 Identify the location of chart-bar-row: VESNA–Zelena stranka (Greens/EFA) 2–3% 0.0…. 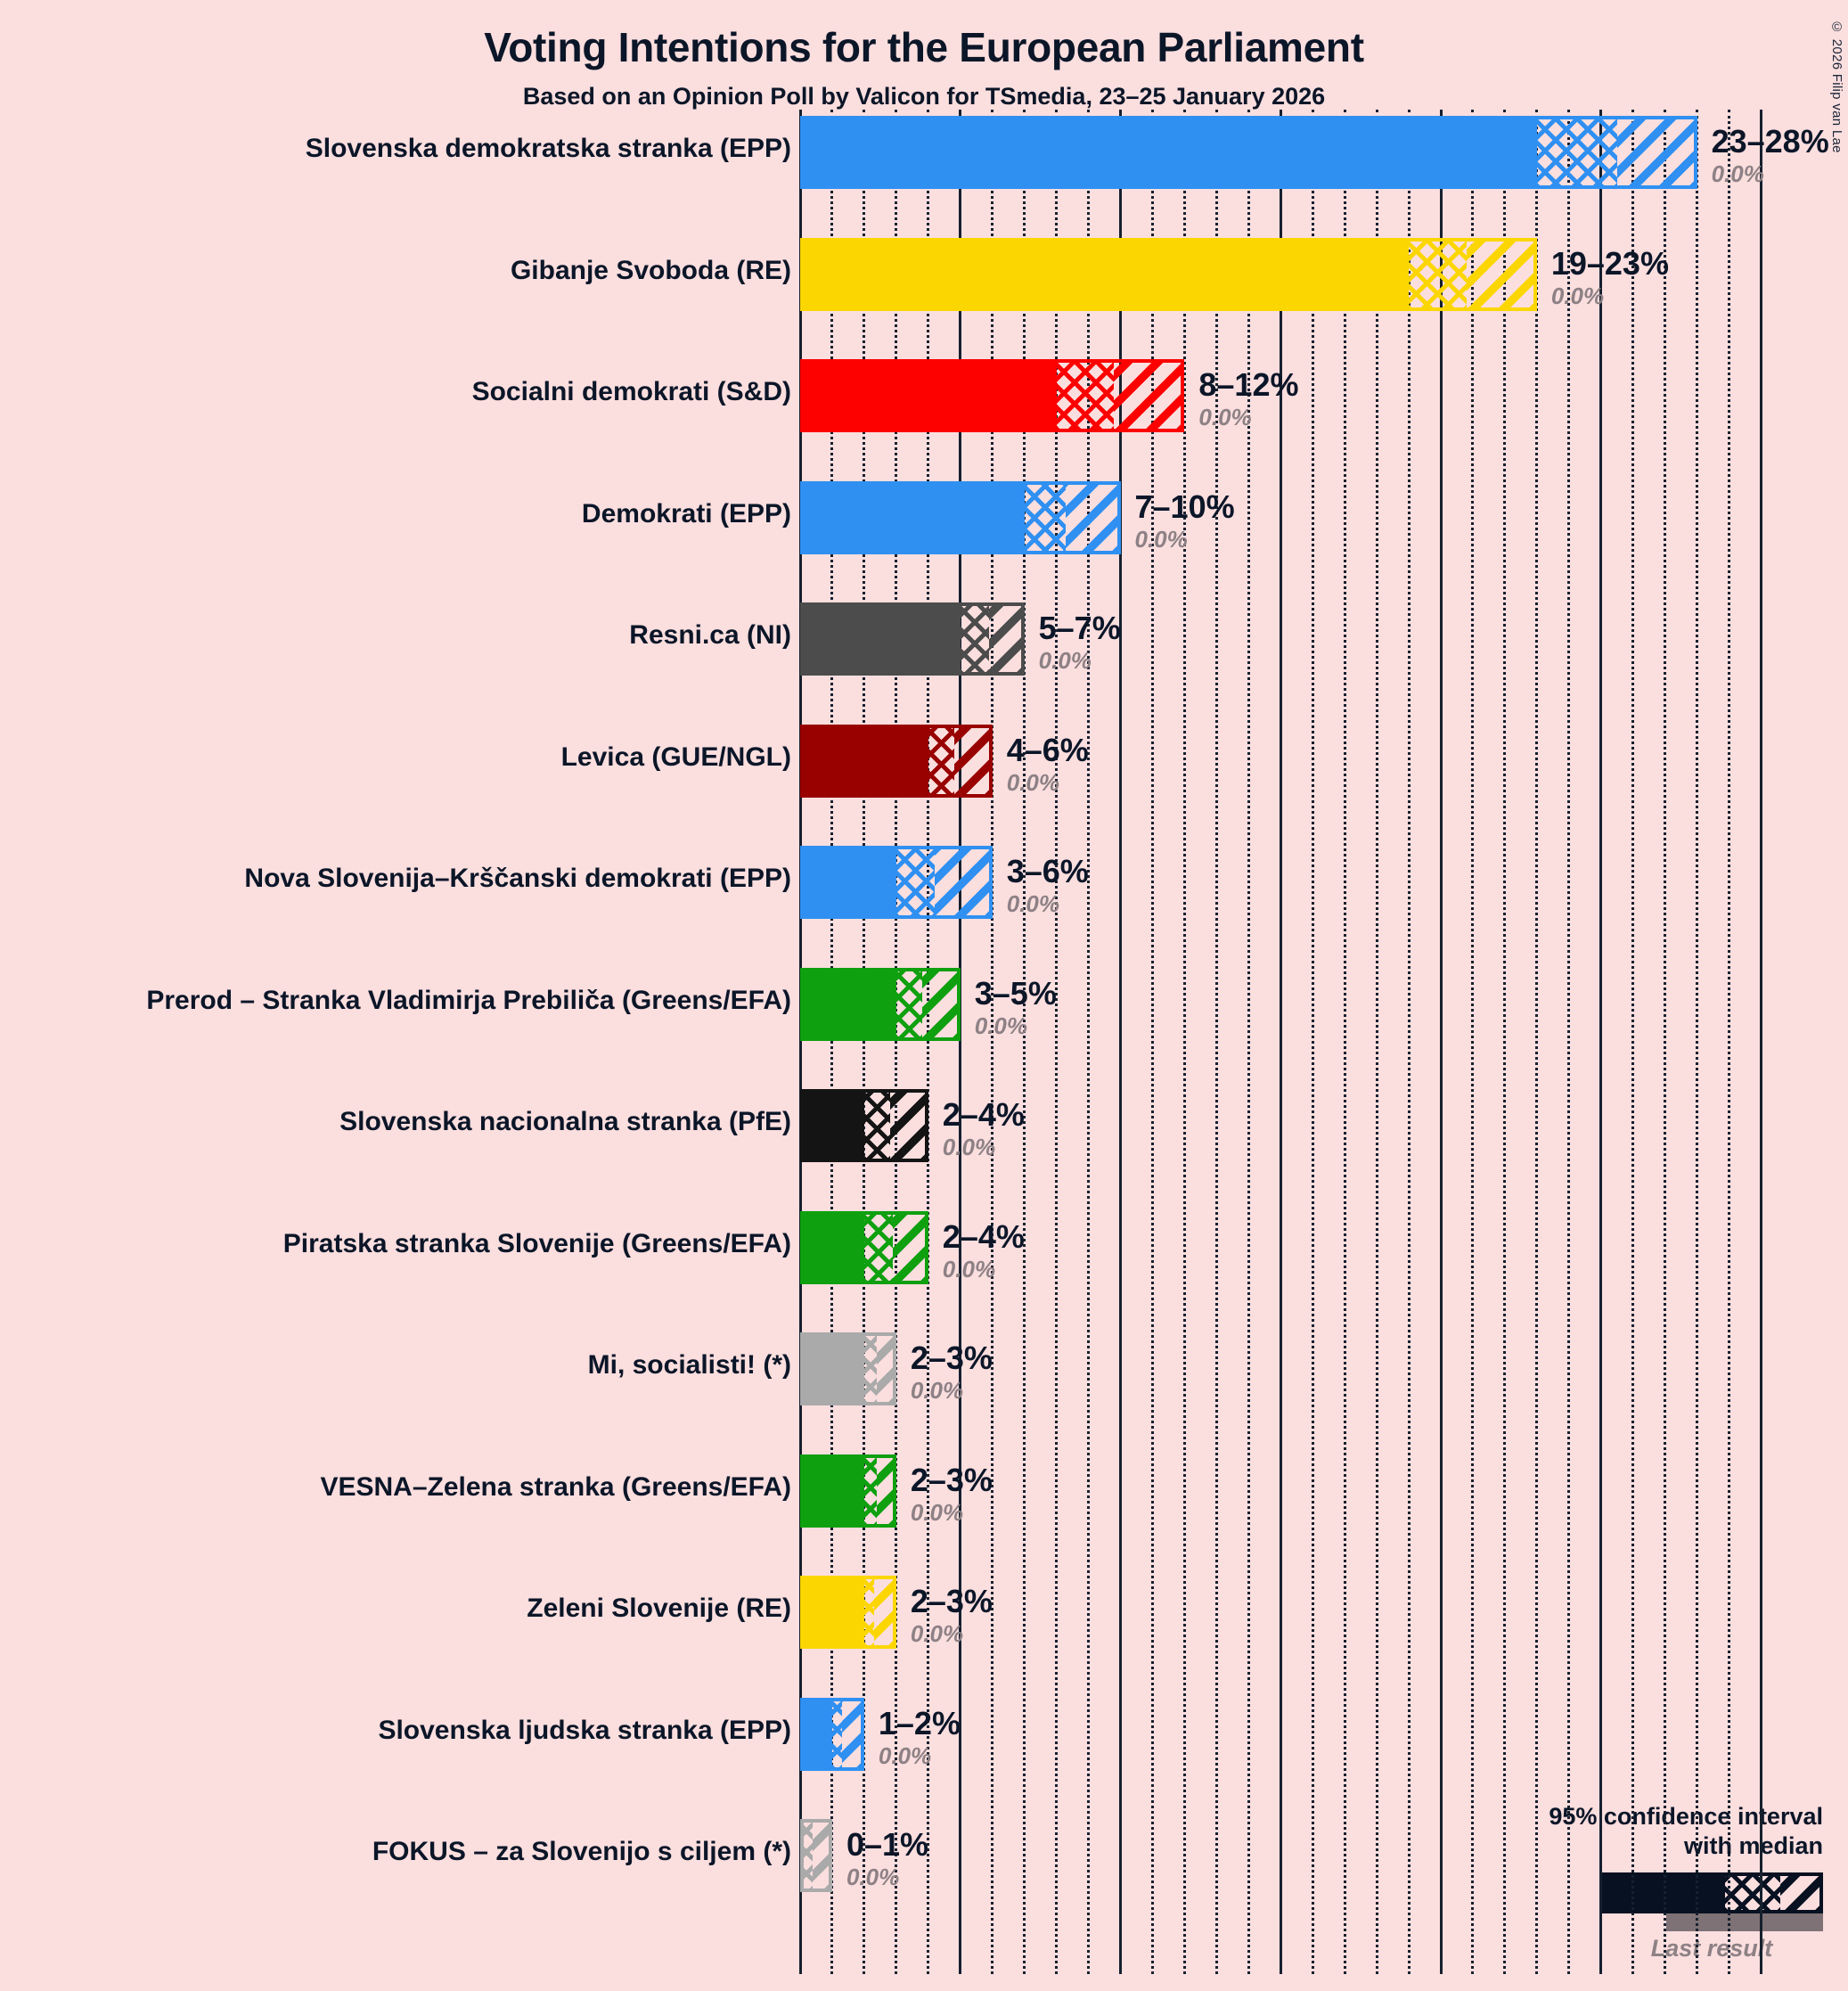
(924, 1491).